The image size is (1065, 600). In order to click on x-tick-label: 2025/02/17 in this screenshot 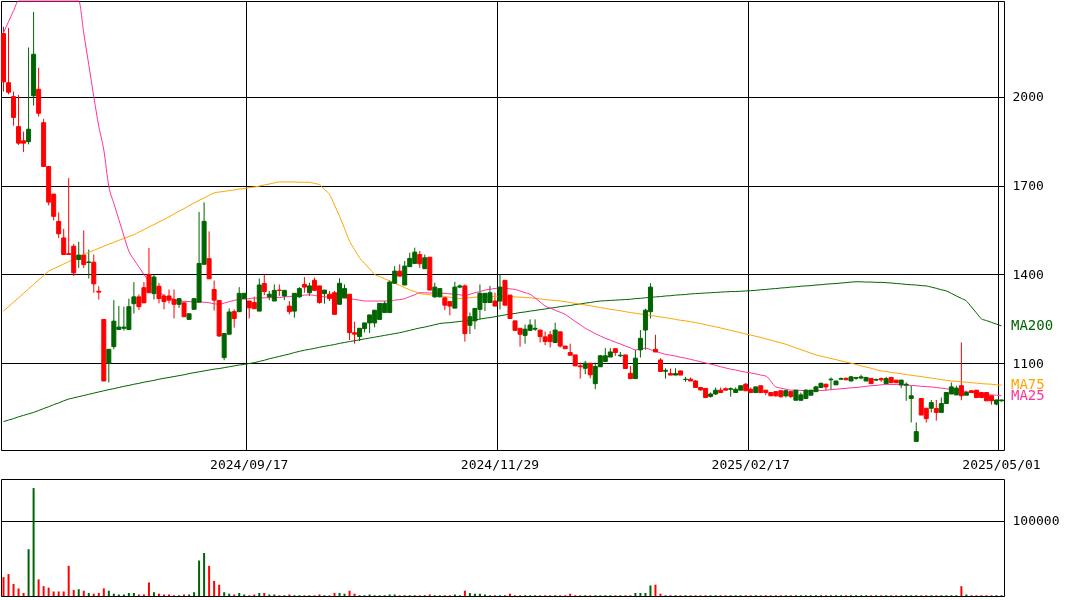, I will do `click(750, 464)`.